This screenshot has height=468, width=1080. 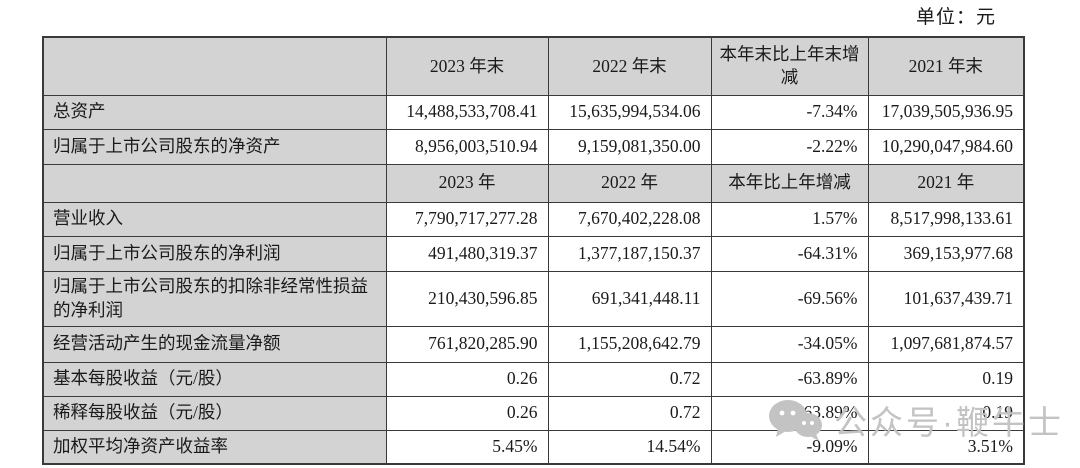 What do you see at coordinates (789, 298) in the screenshot?
I see `value-change: -69.56%` at bounding box center [789, 298].